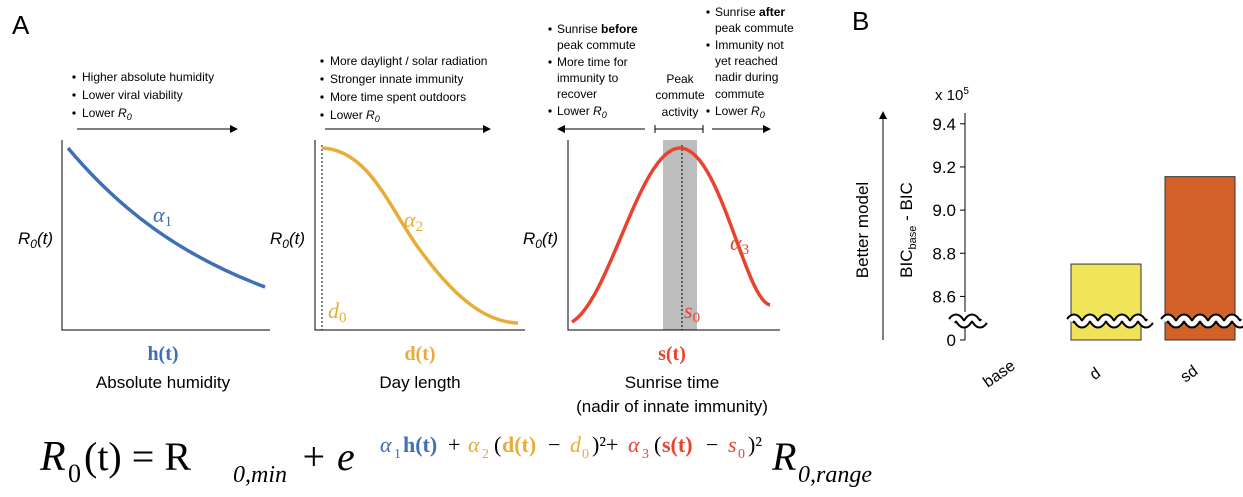 The width and height of the screenshot is (1243, 497). I want to click on bullet: Lower viral viability, so click(132, 95).